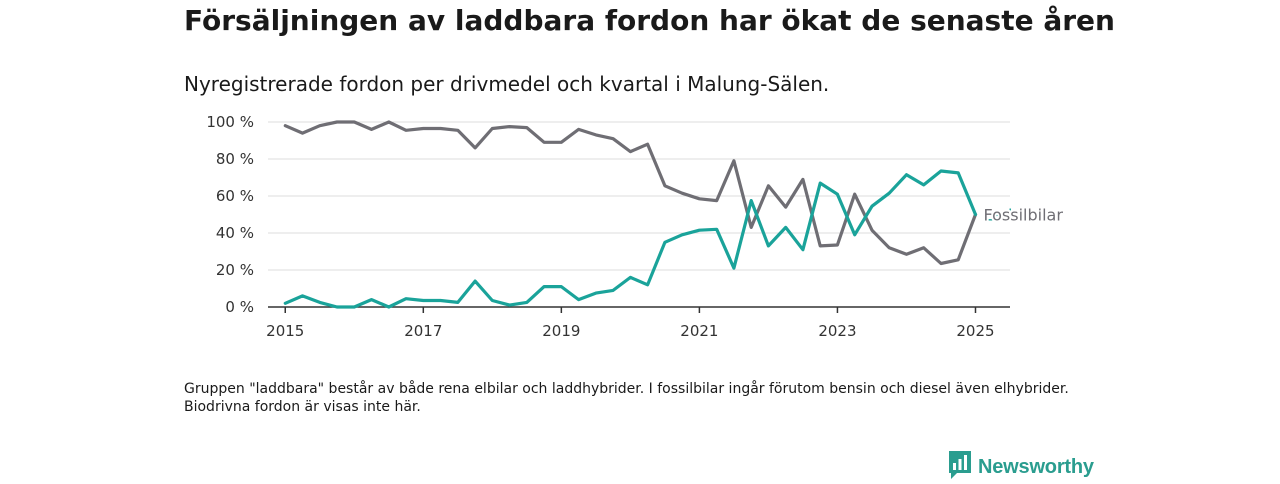 The height and width of the screenshot is (484, 1280). I want to click on y-axis: 0 % 20 % 40 % 60 % 80 % 100 %, so click(230, 214).